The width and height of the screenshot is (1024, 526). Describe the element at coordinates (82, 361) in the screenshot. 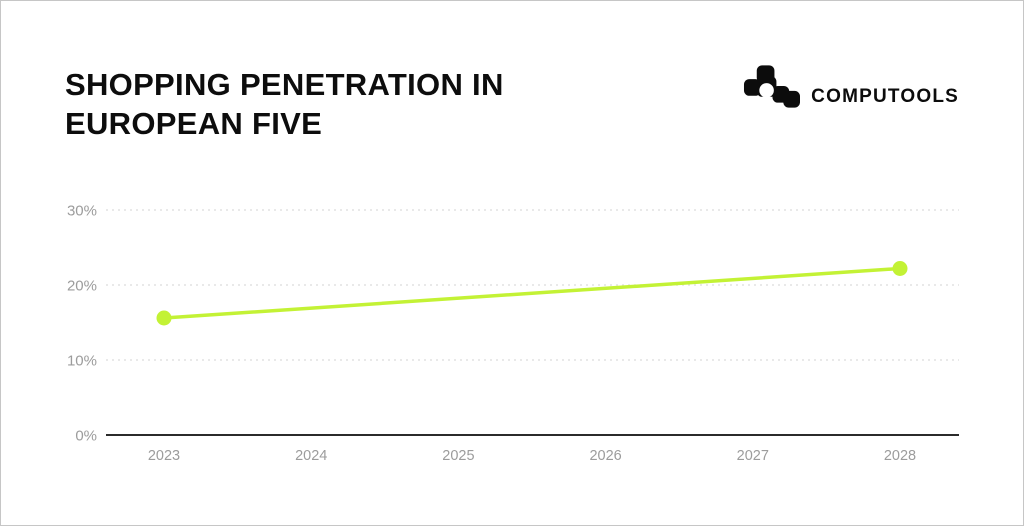

I see `y-tick-label: 10%` at that location.